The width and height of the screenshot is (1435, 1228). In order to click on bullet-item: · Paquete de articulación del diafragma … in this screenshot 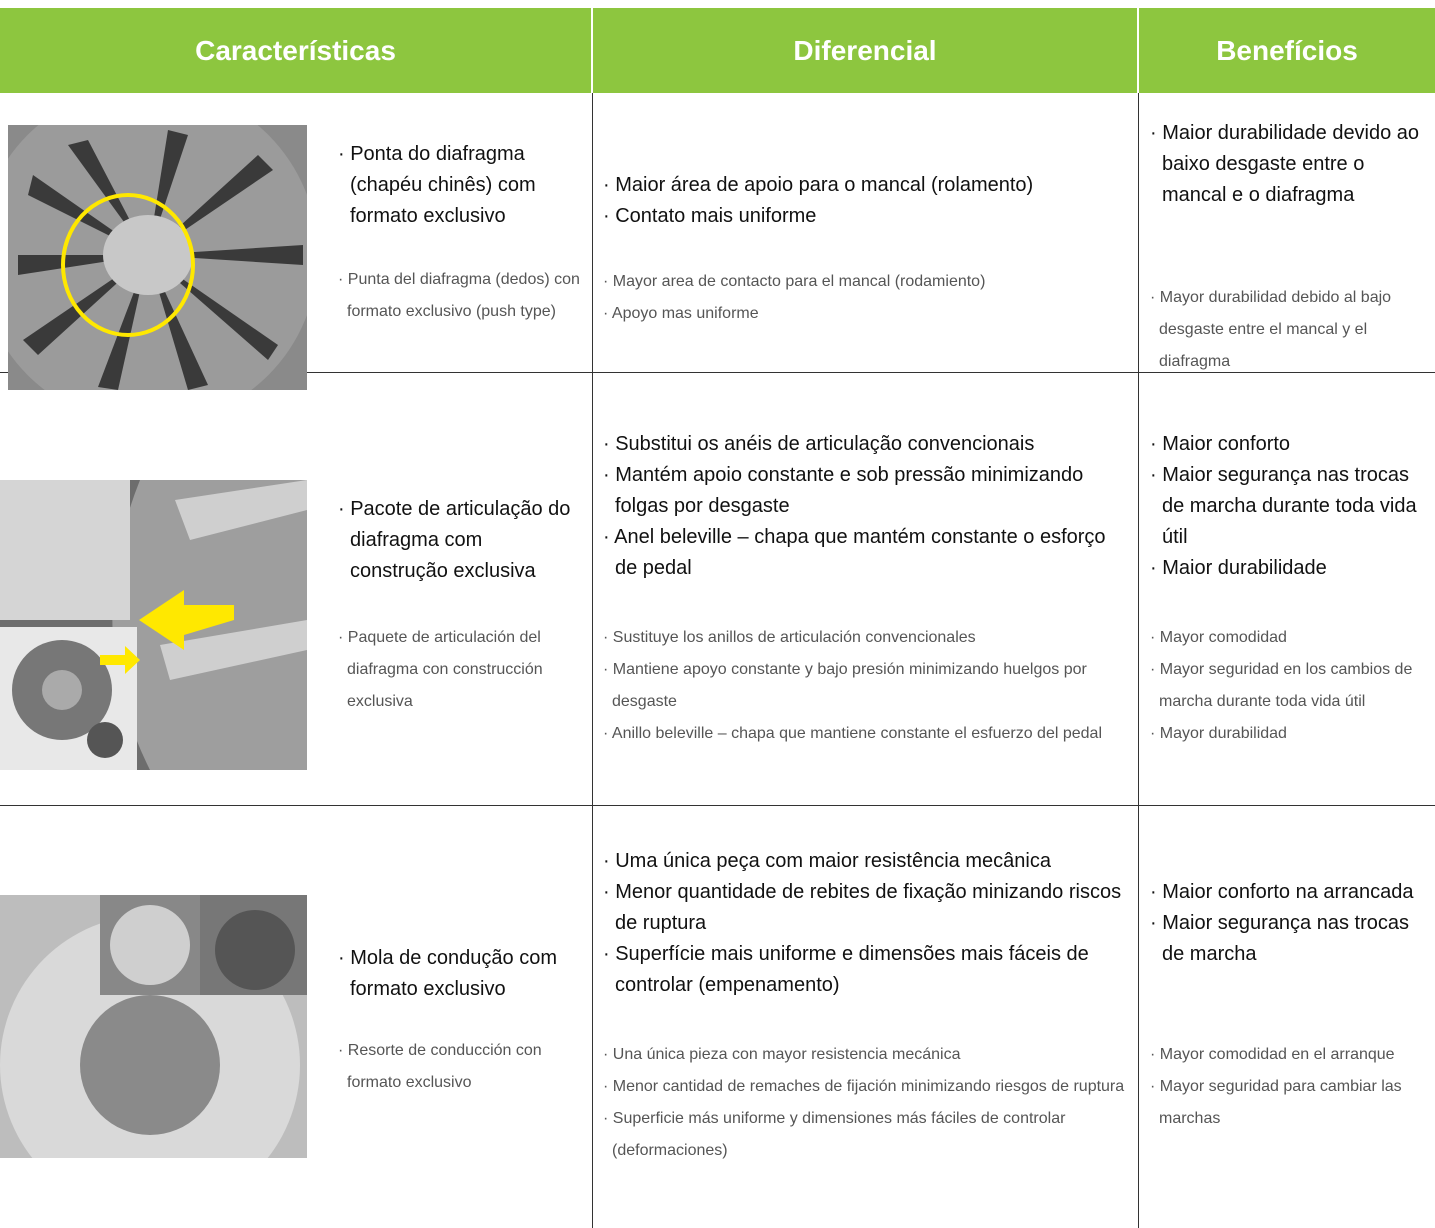, I will do `click(440, 669)`.